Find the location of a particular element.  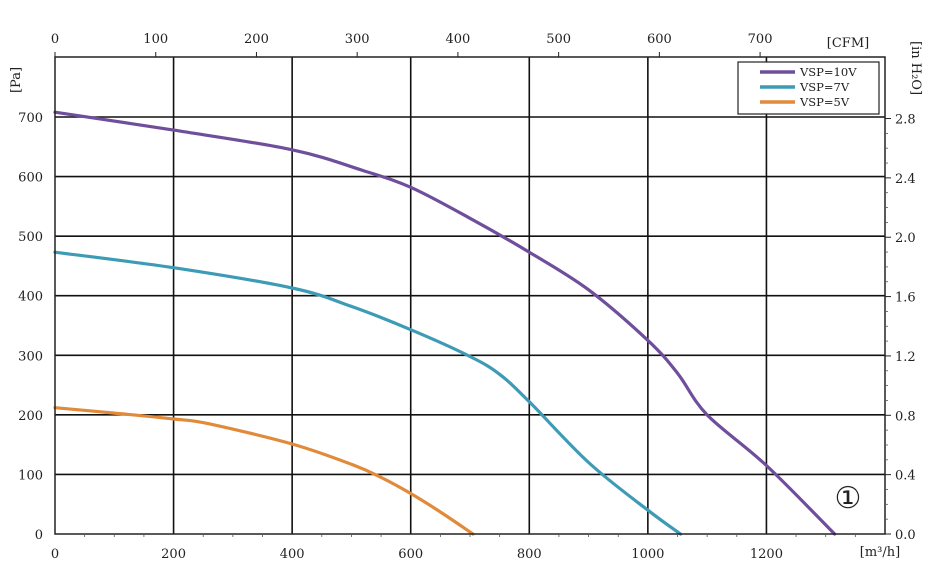

x-bottom-tick-label: 400 is located at coordinates (292, 554).